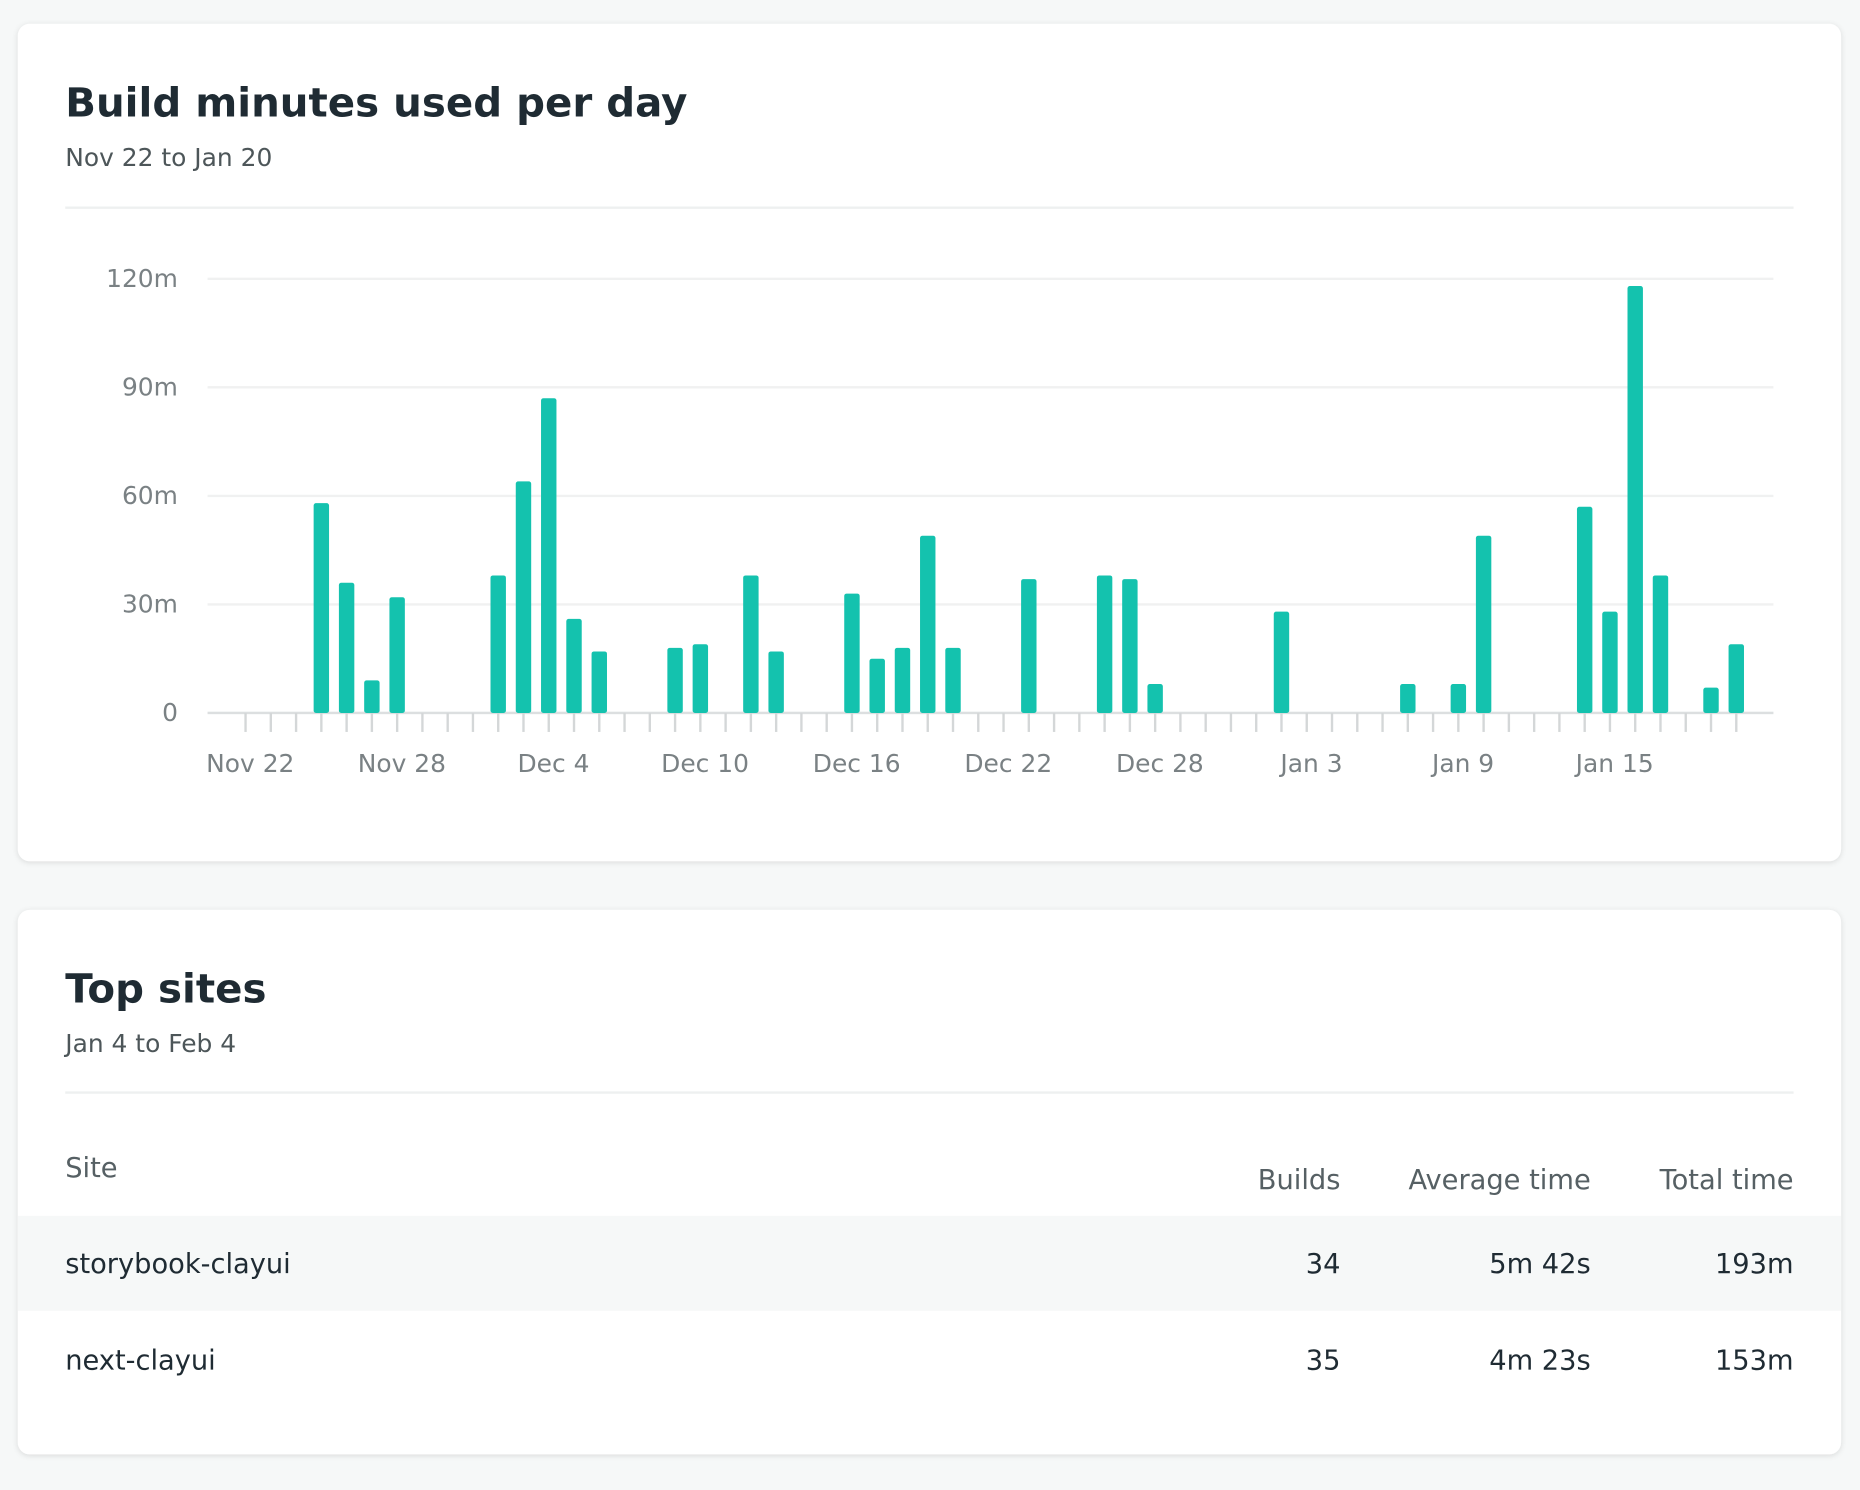 Image resolution: width=1860 pixels, height=1490 pixels. Describe the element at coordinates (91, 1168) in the screenshot. I see `column-header: Site` at that location.